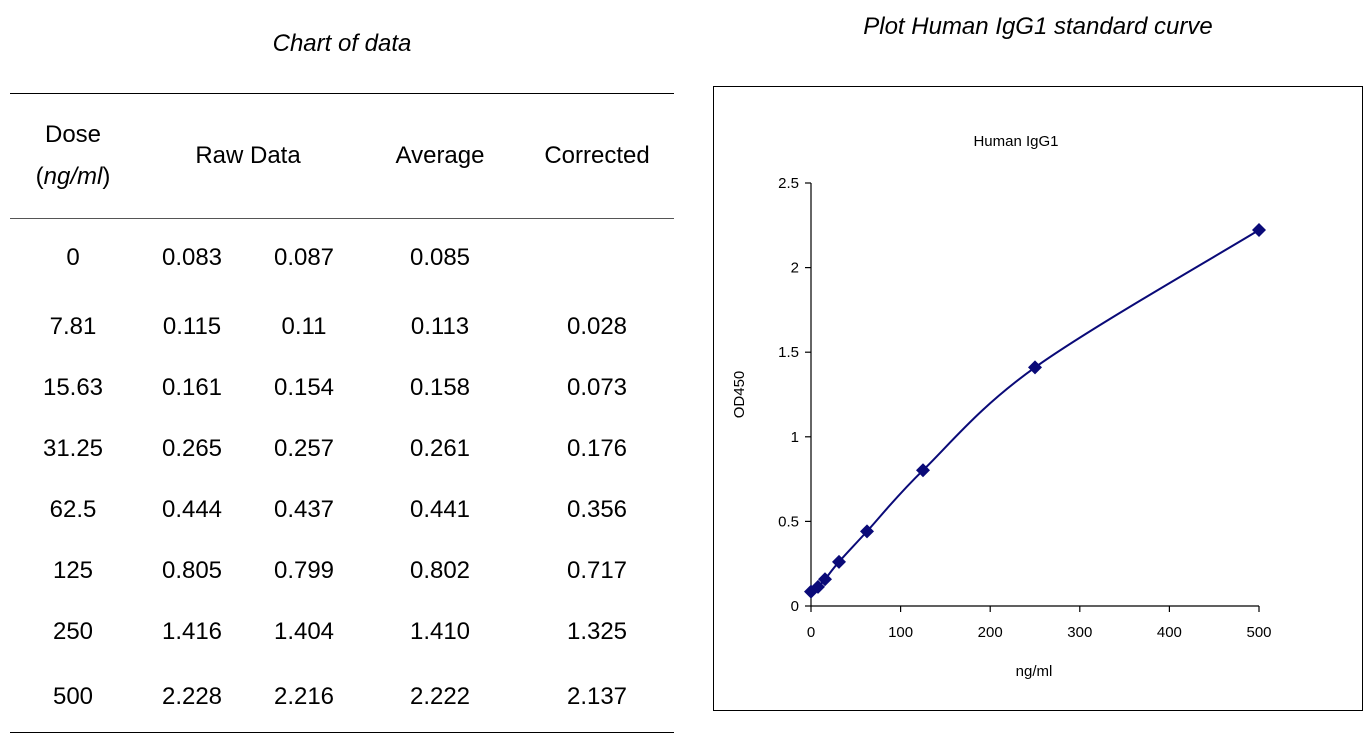 This screenshot has width=1366, height=742. I want to click on cell-average: 2.222, so click(440, 697).